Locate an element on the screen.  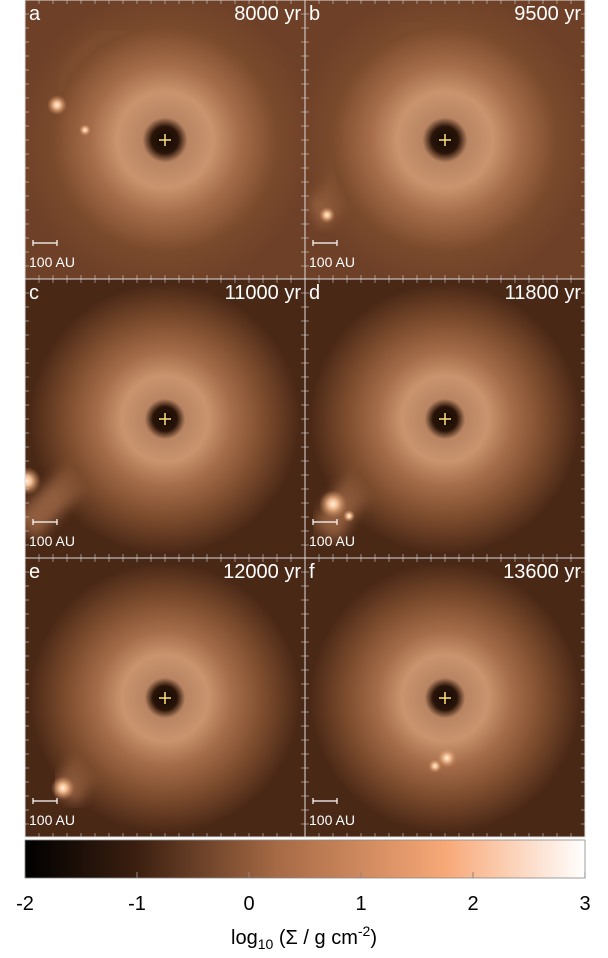
label-sub: 10 is located at coordinates (266, 944).